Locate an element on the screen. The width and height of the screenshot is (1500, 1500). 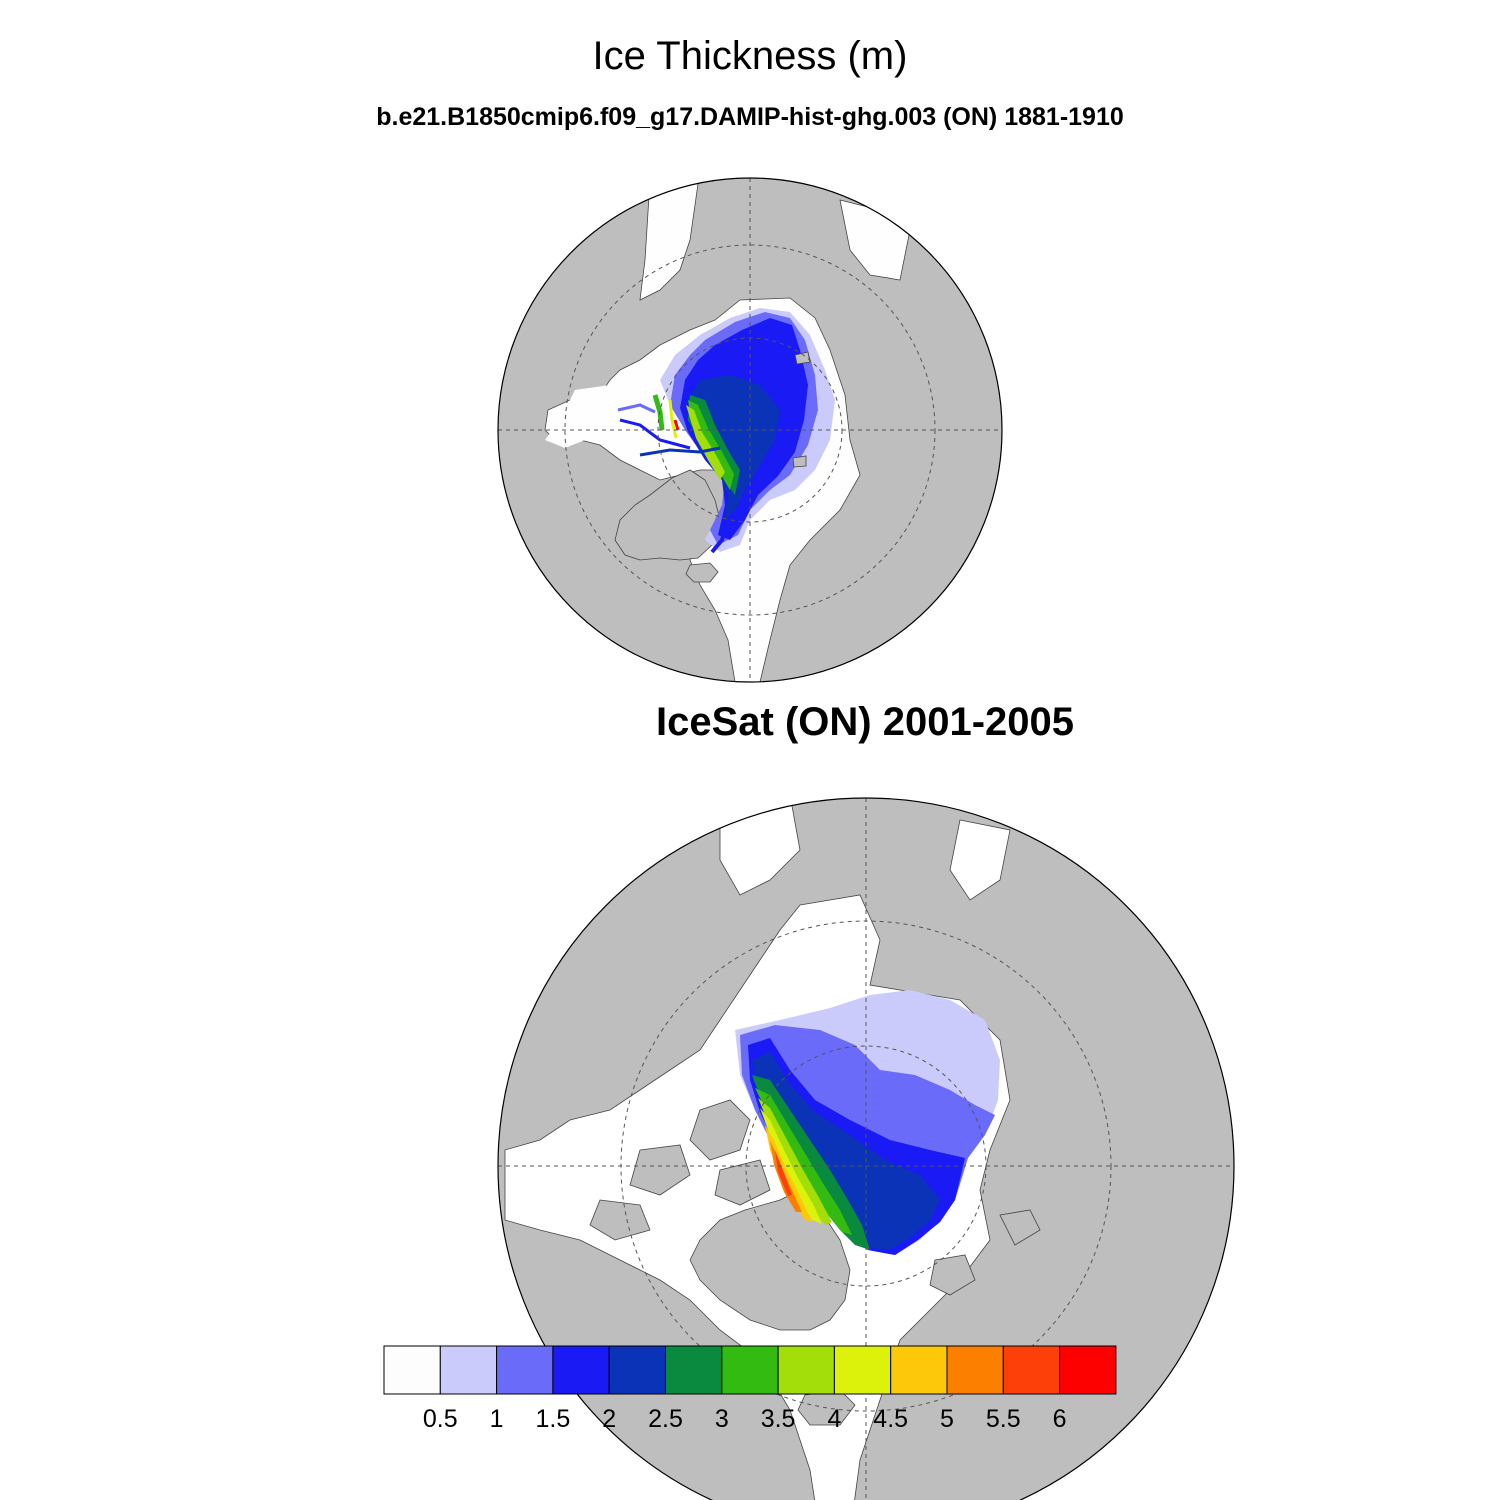
colorbar-tick-label: 4 is located at coordinates (834, 1419).